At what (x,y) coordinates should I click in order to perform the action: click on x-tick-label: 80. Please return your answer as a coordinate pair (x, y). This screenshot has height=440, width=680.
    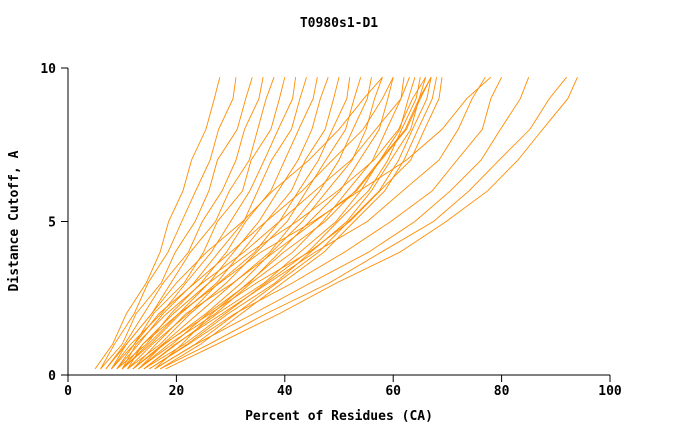
    Looking at the image, I should click on (502, 391).